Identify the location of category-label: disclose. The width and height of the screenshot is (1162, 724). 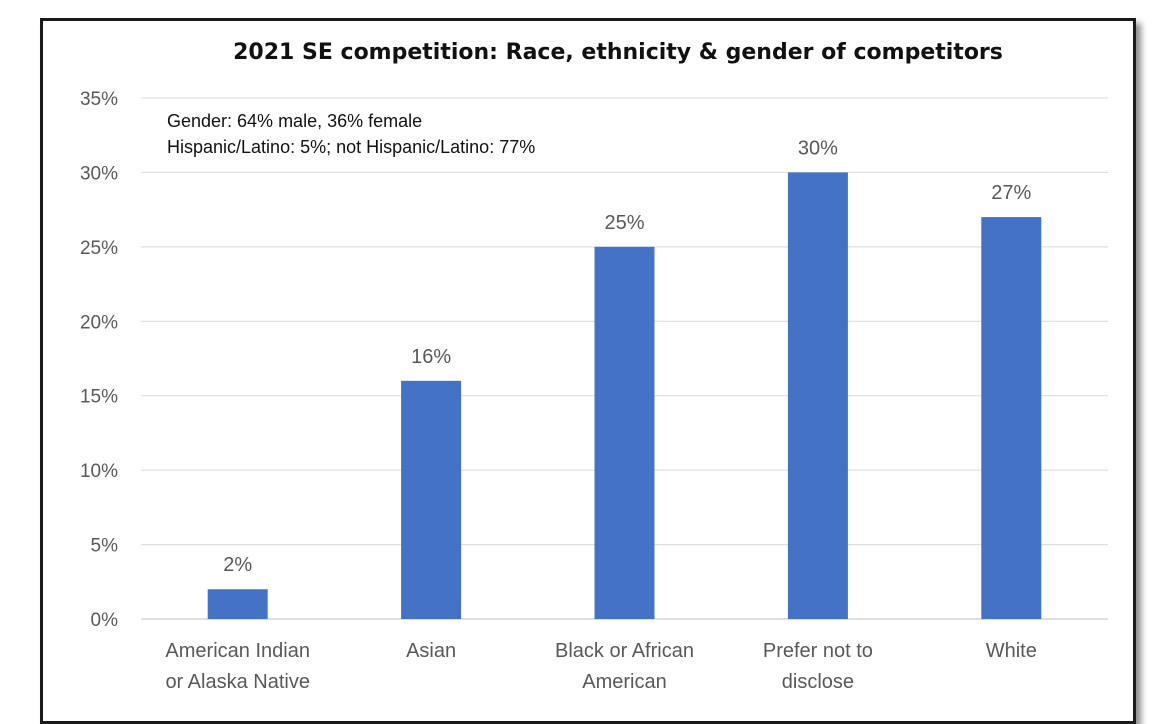
(818, 682).